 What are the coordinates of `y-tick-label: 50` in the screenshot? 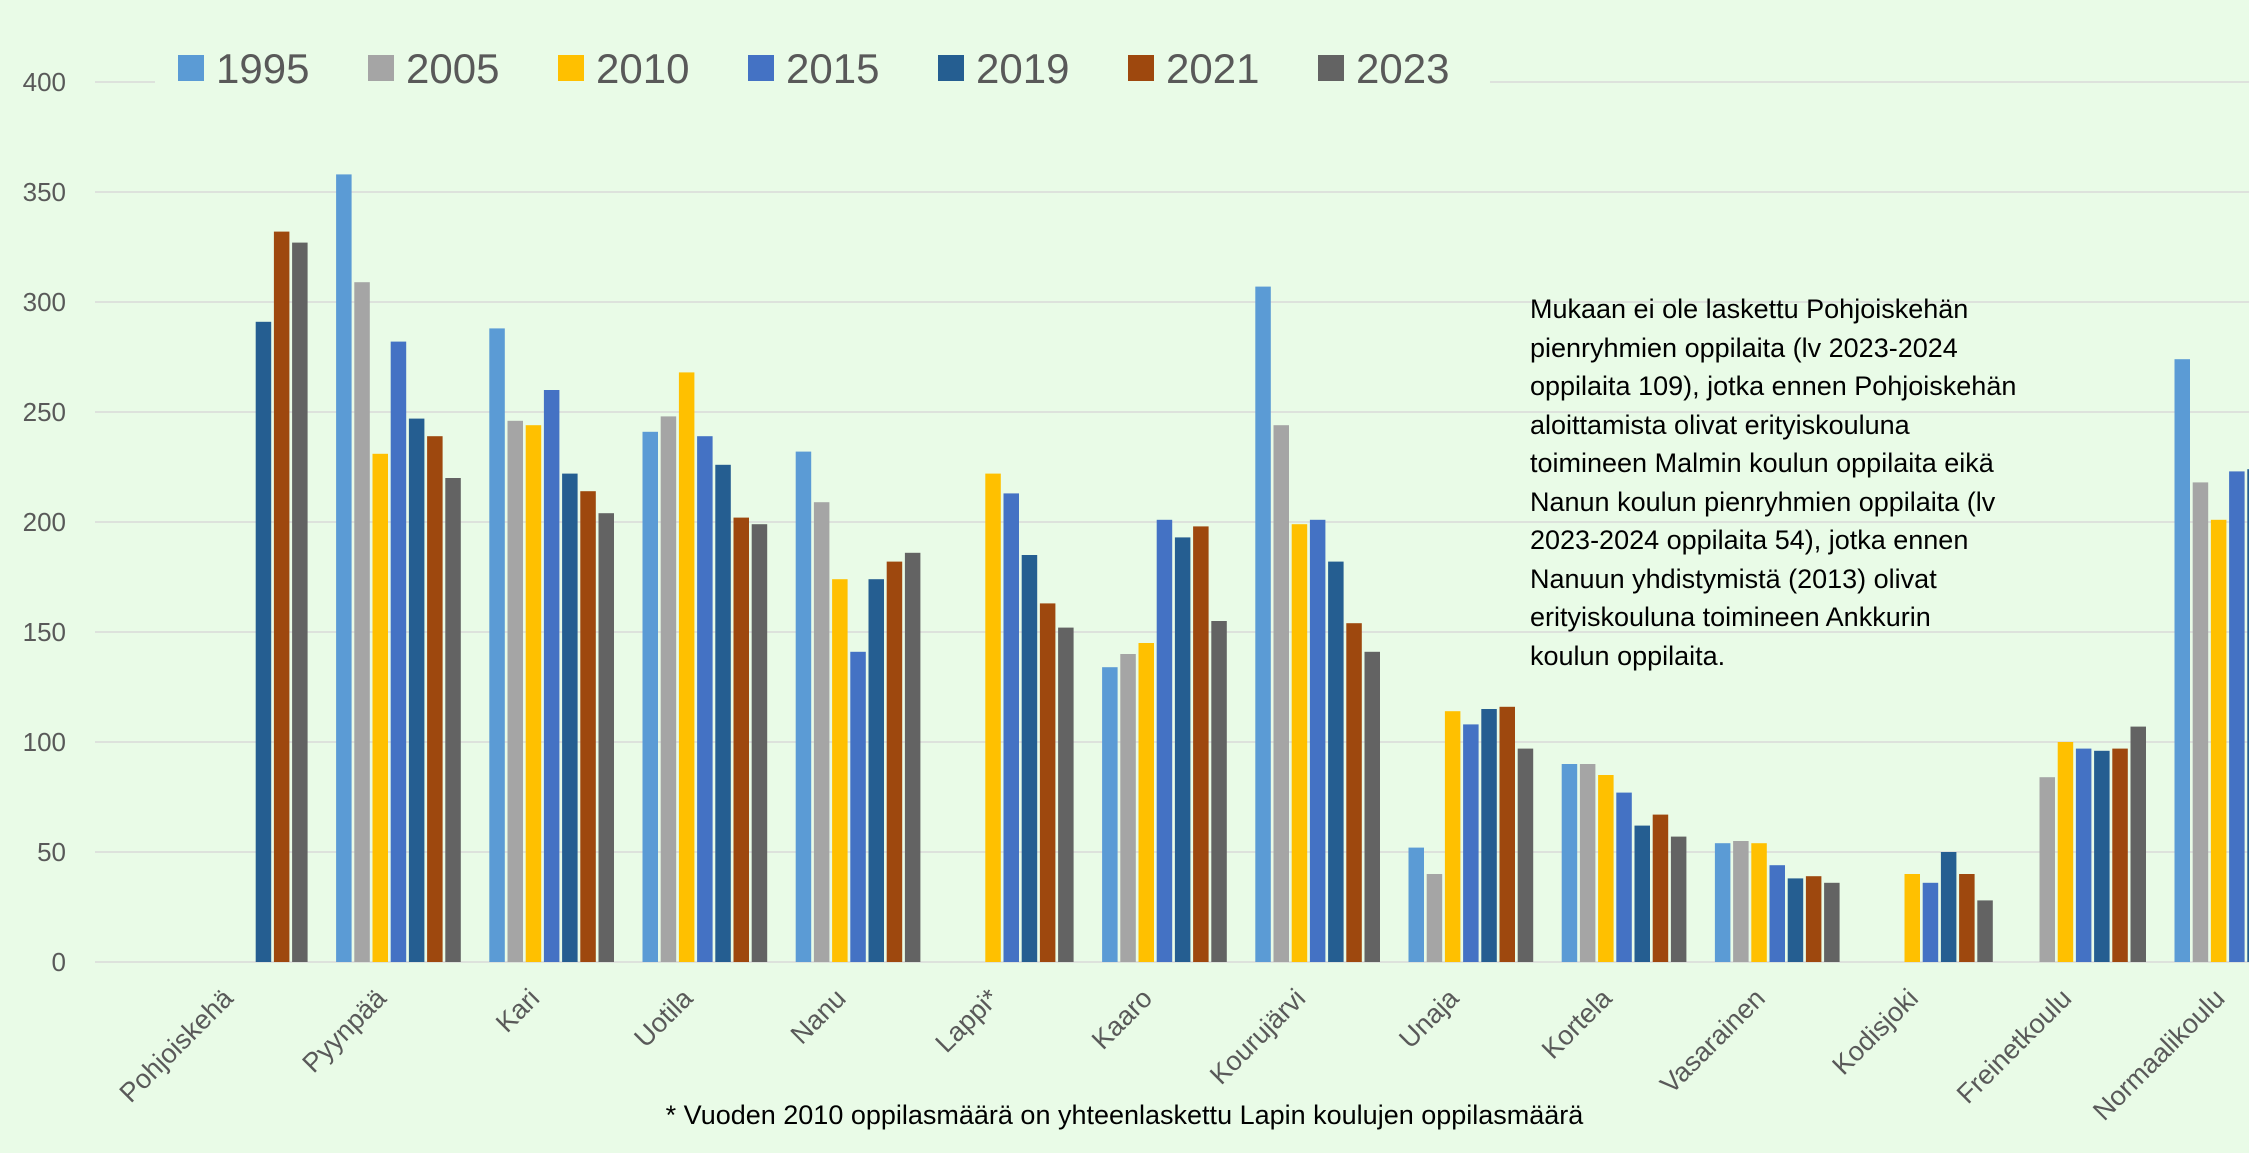 It's located at (51, 852).